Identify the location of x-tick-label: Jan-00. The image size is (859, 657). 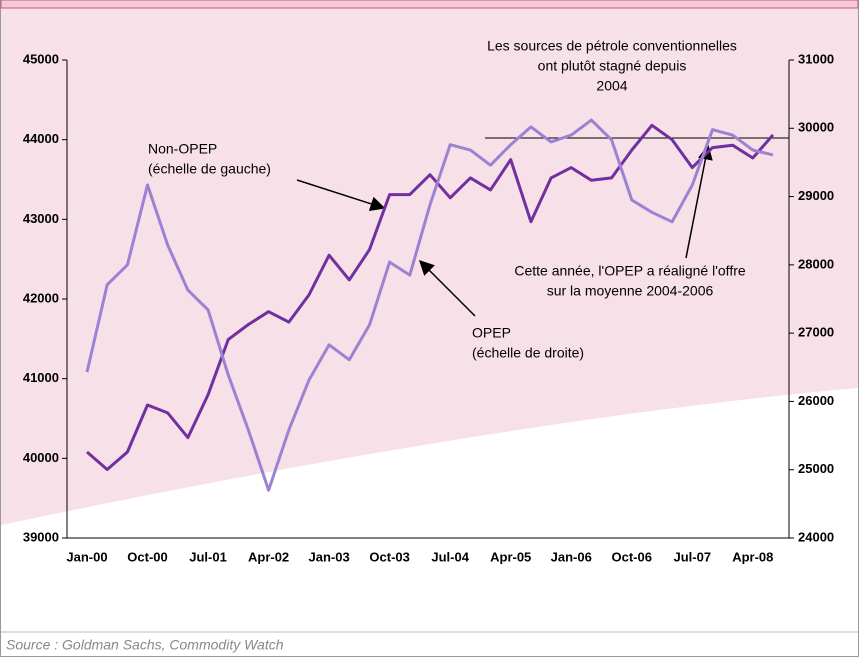
(86, 556).